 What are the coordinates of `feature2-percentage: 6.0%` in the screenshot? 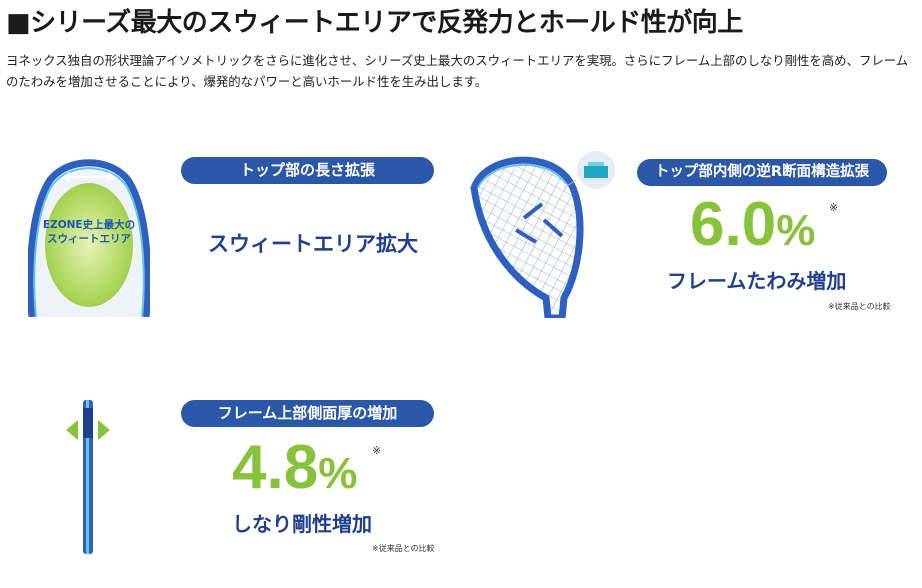 It's located at (752, 225).